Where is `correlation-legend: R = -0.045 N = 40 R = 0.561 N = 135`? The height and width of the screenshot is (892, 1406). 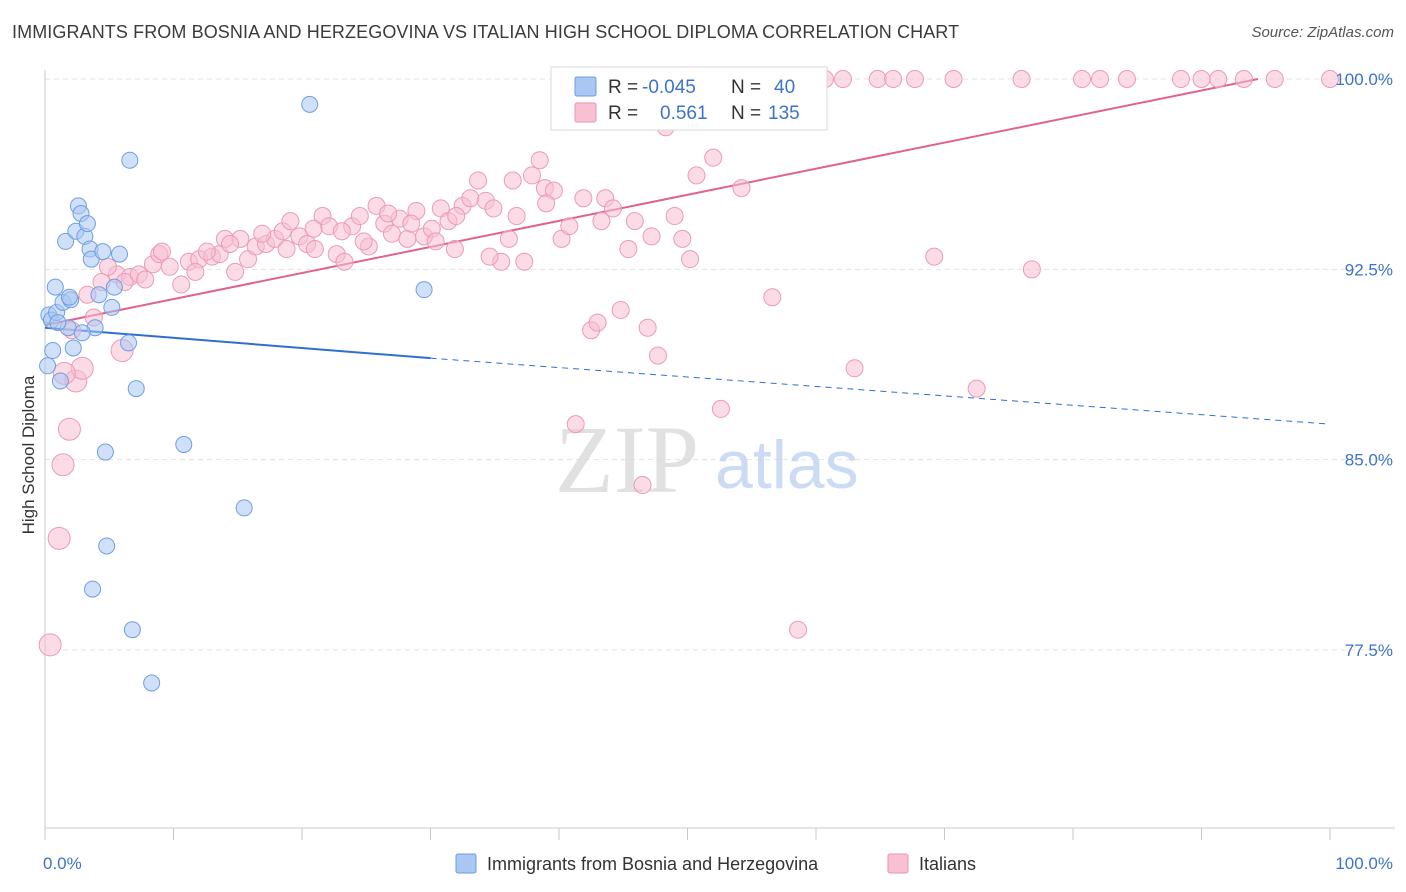
correlation-legend: R = -0.045 N = 40 R = 0.561 N = 135 is located at coordinates (689, 98).